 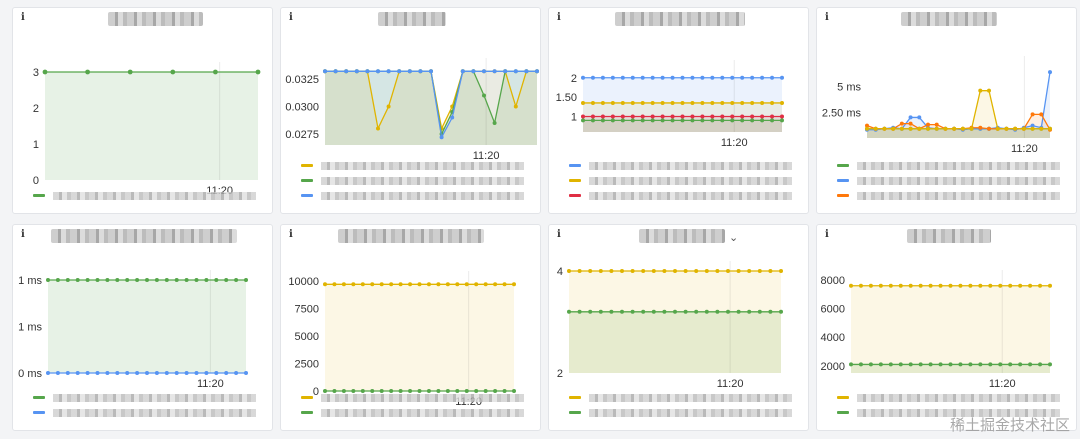 I want to click on chart-panel: i 0 2500 5000 7500 10000 11:20, so click(x=410, y=327).